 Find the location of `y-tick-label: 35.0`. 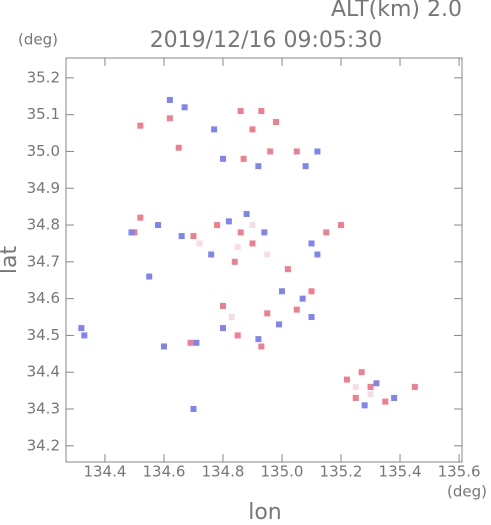

y-tick-label: 35.0 is located at coordinates (43, 151).